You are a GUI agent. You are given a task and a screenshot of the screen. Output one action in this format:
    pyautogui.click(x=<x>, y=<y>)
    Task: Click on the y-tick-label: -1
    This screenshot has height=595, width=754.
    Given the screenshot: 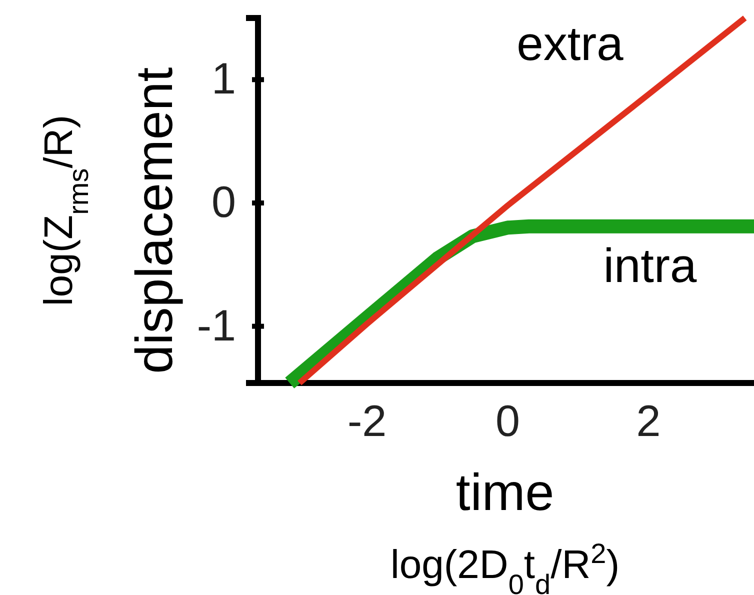 What is the action you would take?
    pyautogui.click(x=216, y=325)
    